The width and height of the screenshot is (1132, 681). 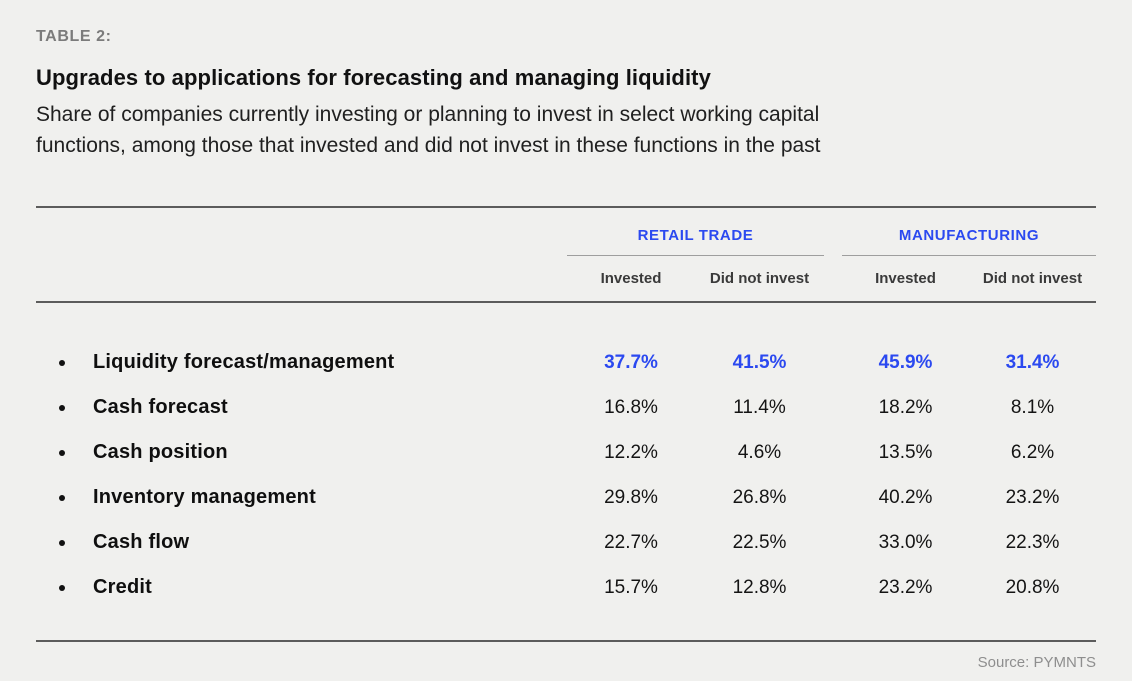 What do you see at coordinates (122, 587) in the screenshot?
I see `row-label: Credit` at bounding box center [122, 587].